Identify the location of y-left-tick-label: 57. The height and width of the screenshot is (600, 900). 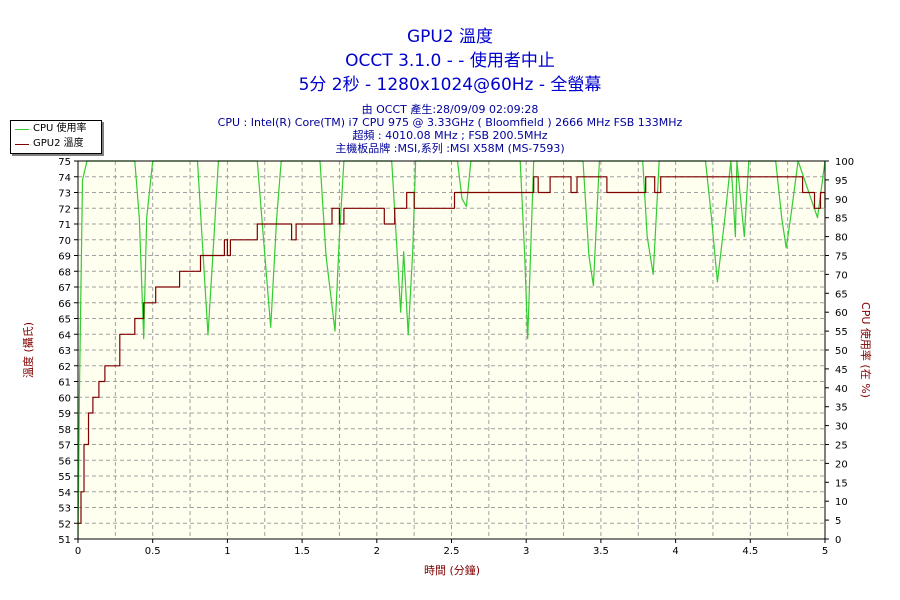
(64, 446).